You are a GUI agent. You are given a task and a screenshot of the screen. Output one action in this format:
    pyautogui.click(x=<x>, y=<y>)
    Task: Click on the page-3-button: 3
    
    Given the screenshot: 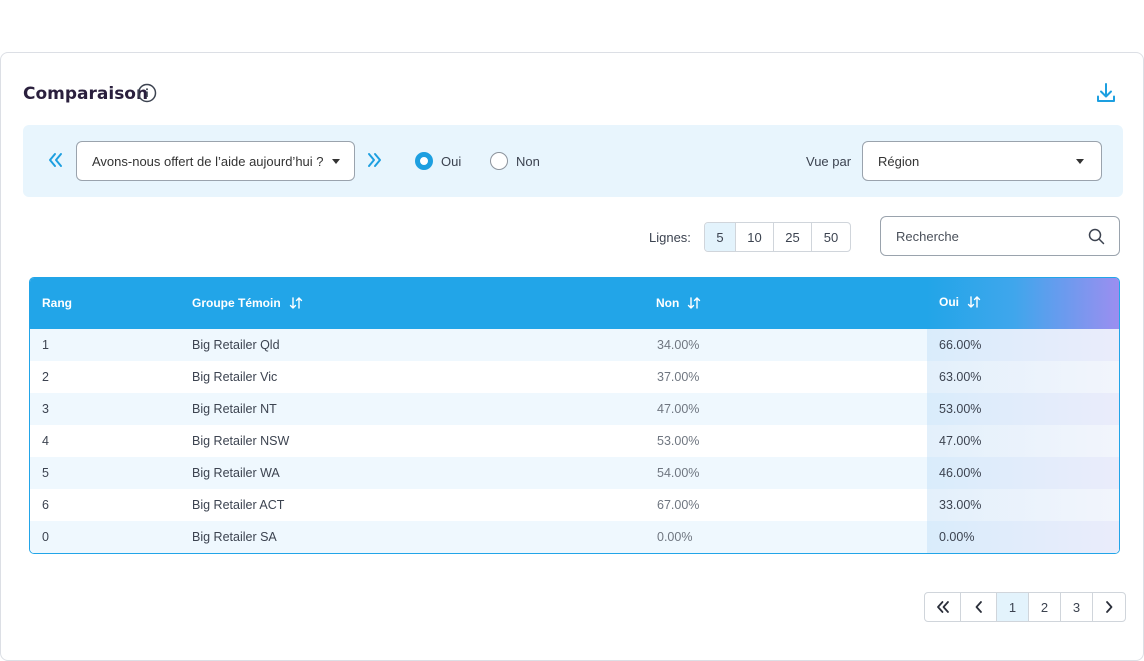 What is the action you would take?
    pyautogui.click(x=1077, y=607)
    